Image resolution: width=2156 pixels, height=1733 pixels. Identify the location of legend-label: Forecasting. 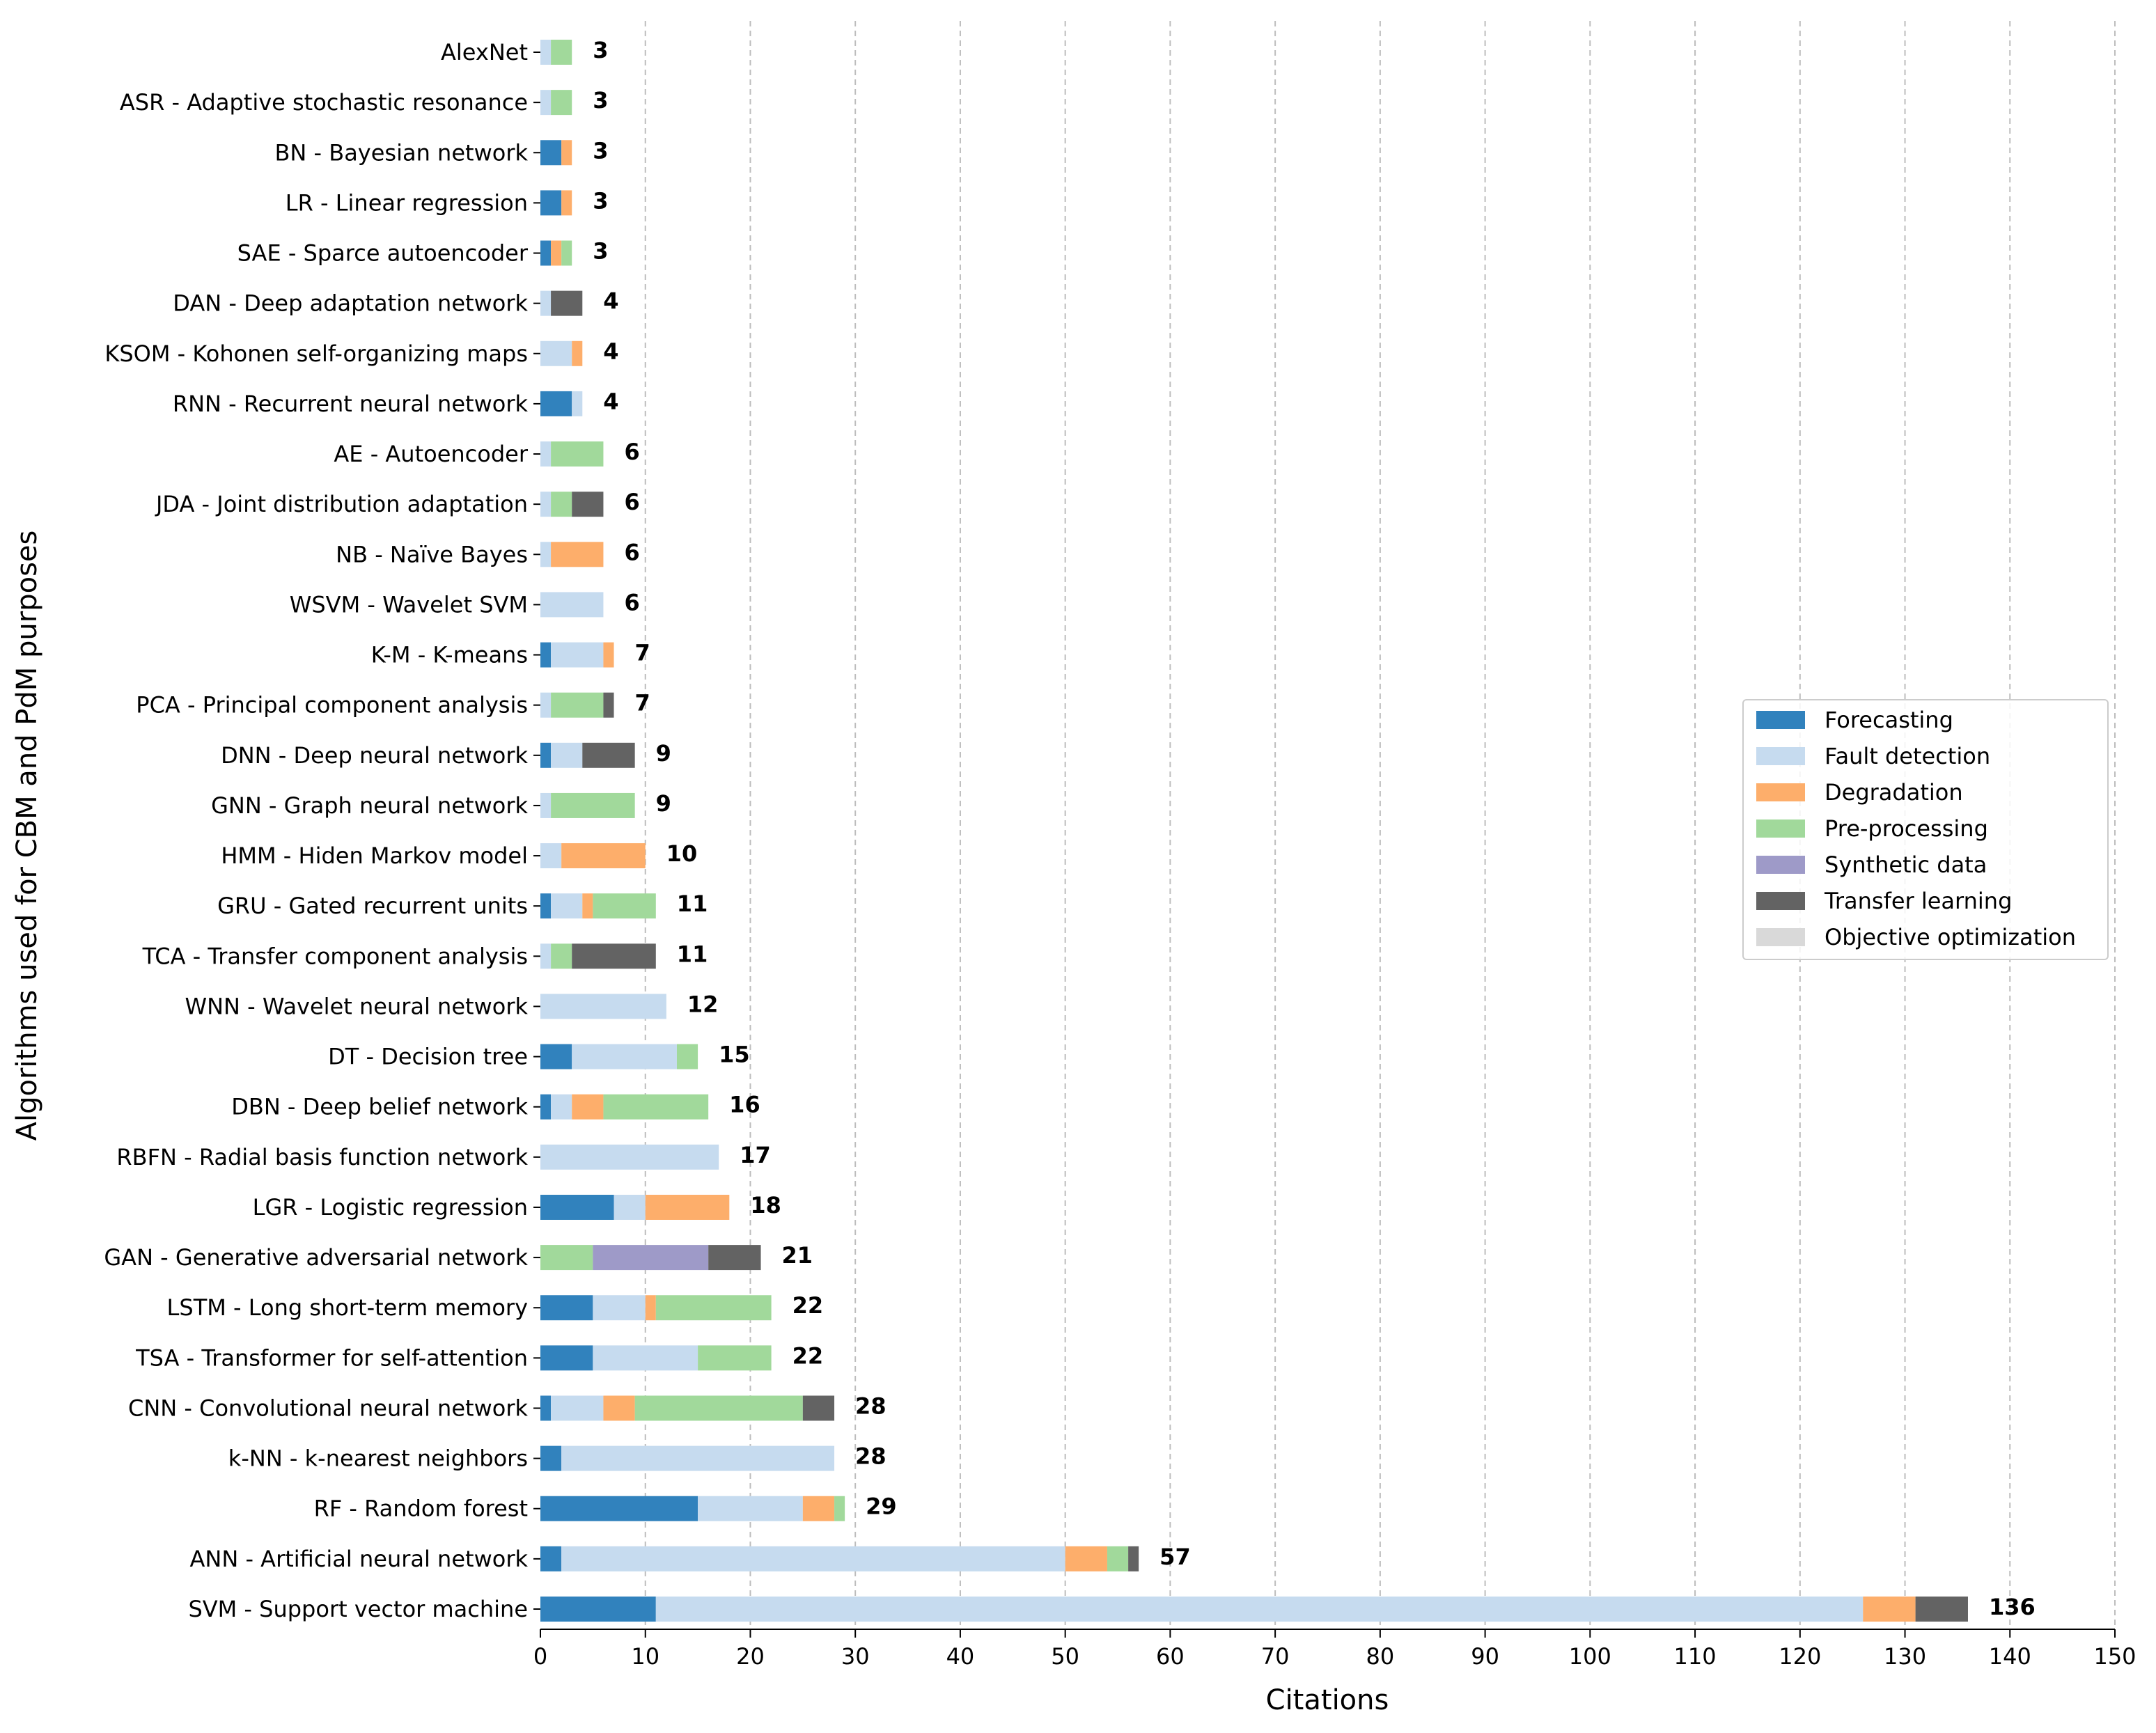
(1889, 720).